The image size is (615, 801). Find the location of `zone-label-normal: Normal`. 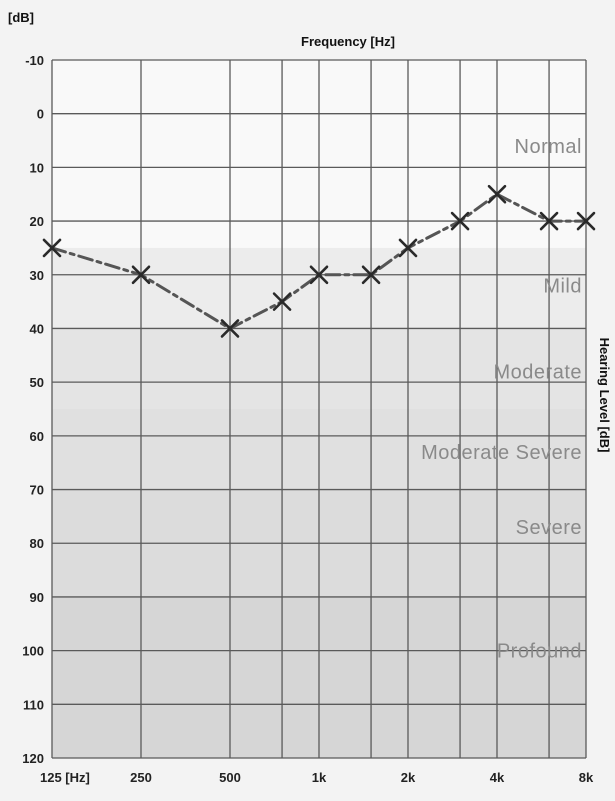

zone-label-normal: Normal is located at coordinates (548, 147).